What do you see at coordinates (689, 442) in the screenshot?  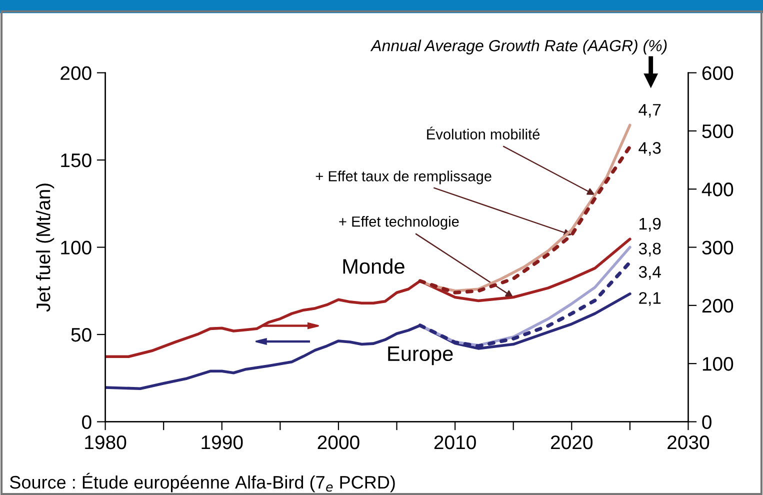 I see `x-tick-label: 2030` at bounding box center [689, 442].